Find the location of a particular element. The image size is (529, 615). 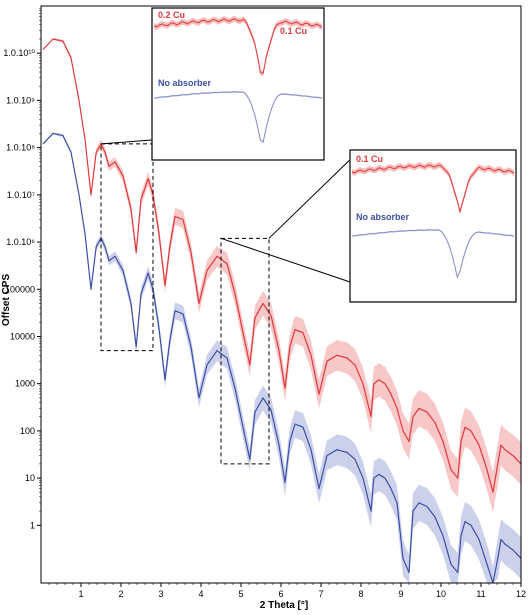

inset-label: 0.2 Cu is located at coordinates (171, 15).